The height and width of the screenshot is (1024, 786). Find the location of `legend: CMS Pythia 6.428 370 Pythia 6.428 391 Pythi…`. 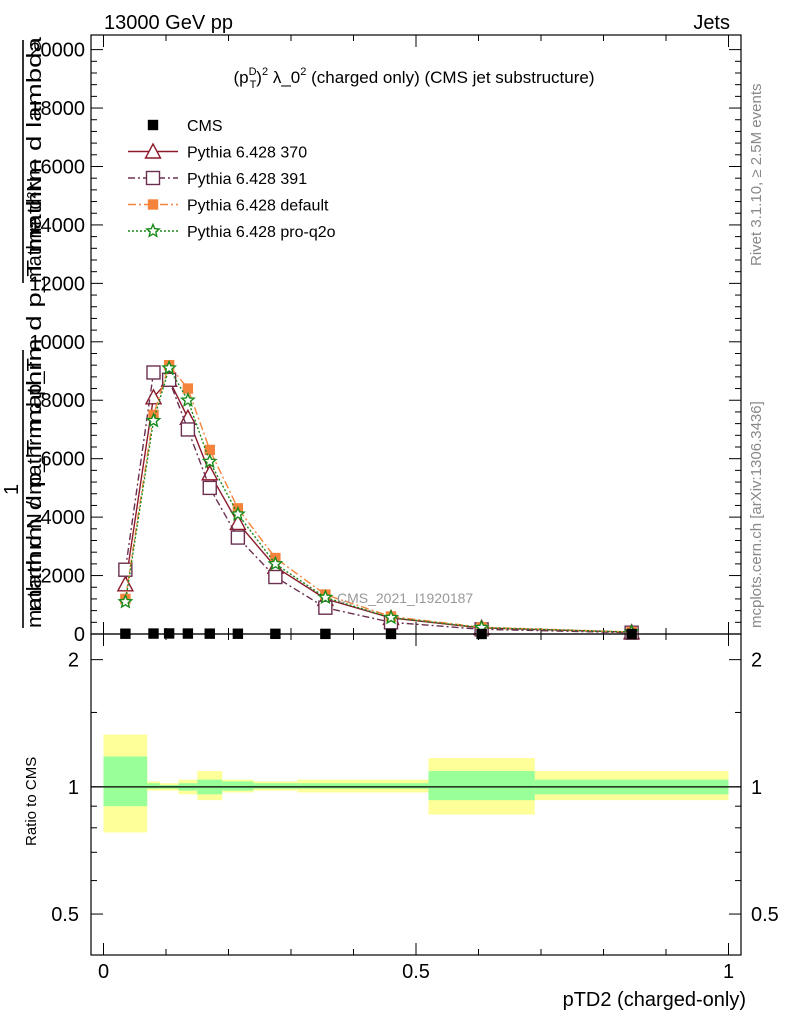

legend: CMS Pythia 6.428 370 Pythia 6.428 391 Pythi… is located at coordinates (232, 179).